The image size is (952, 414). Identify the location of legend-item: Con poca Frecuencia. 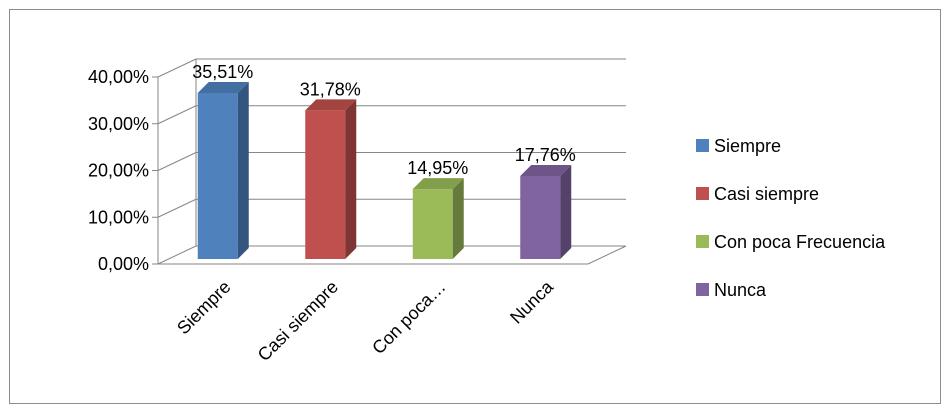
(791, 242).